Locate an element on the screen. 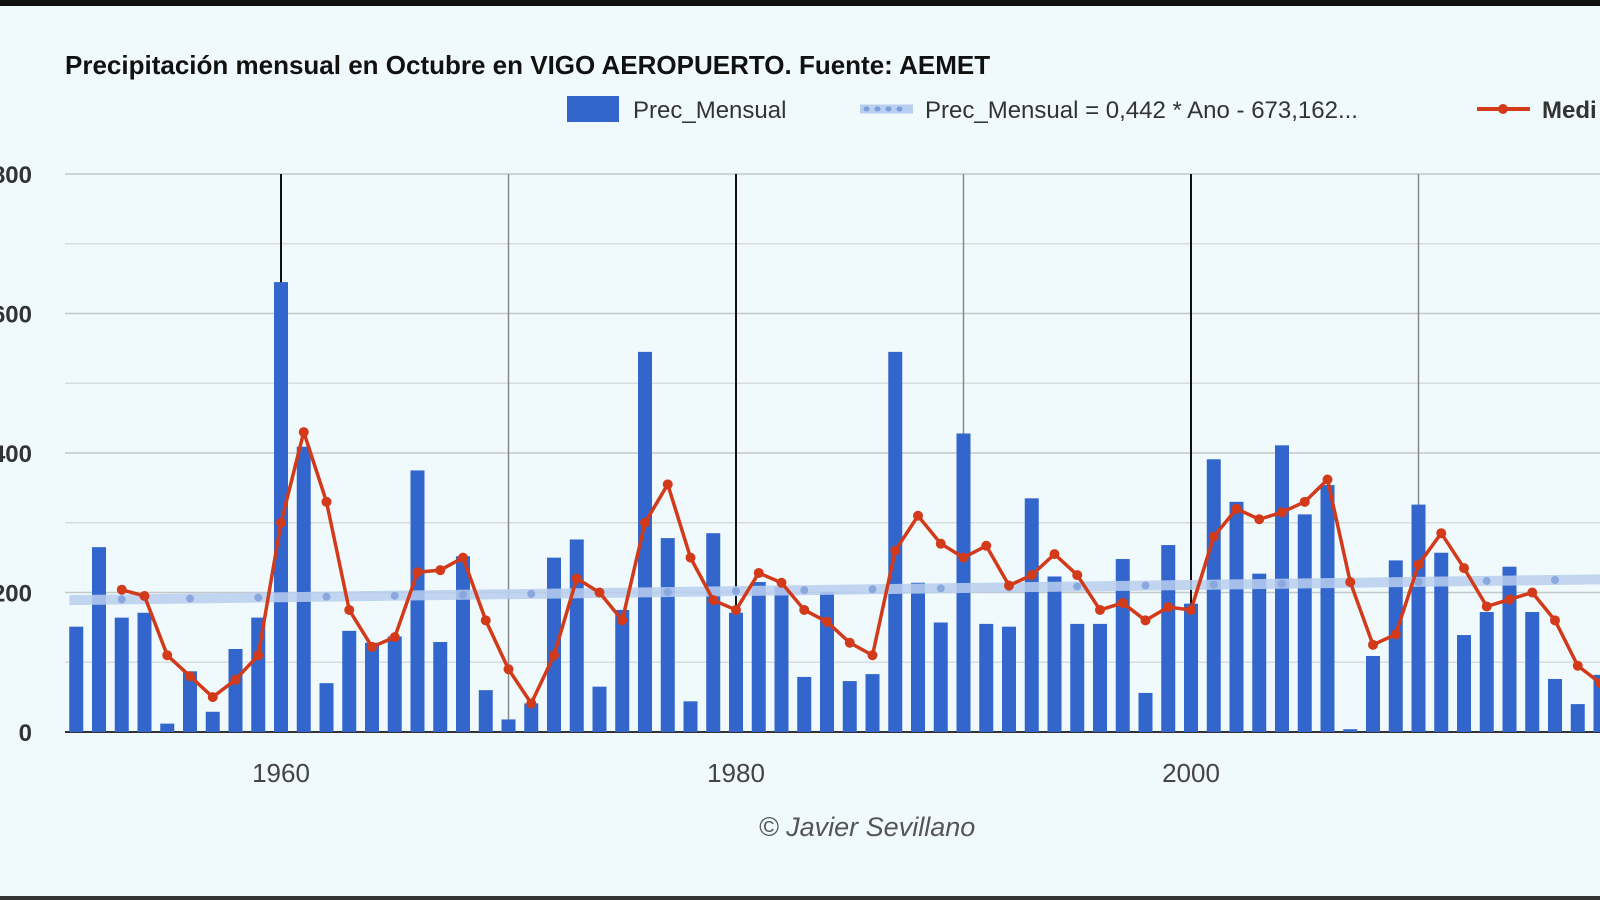 The width and height of the screenshot is (1600, 900). bar-2007 is located at coordinates (1350, 730).